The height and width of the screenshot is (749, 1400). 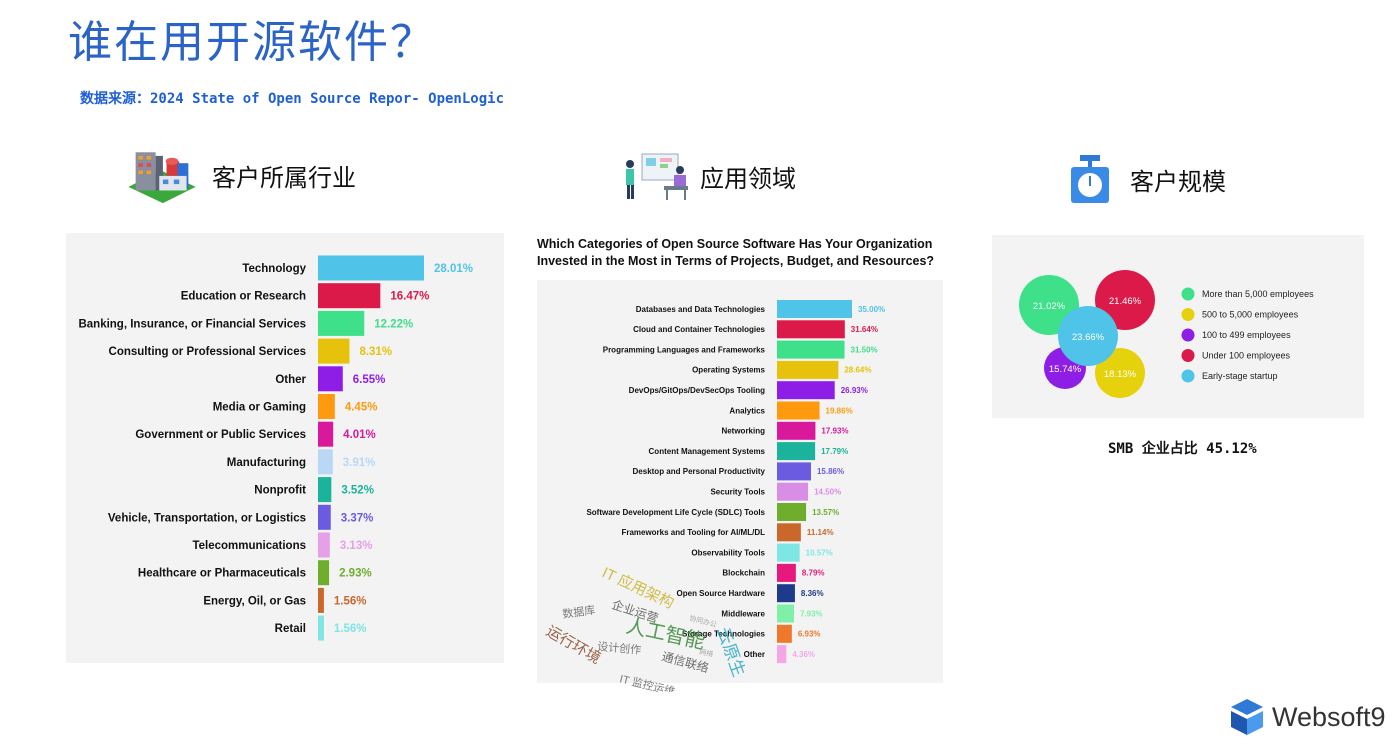 I want to click on value-label: 4.45%, so click(x=361, y=408).